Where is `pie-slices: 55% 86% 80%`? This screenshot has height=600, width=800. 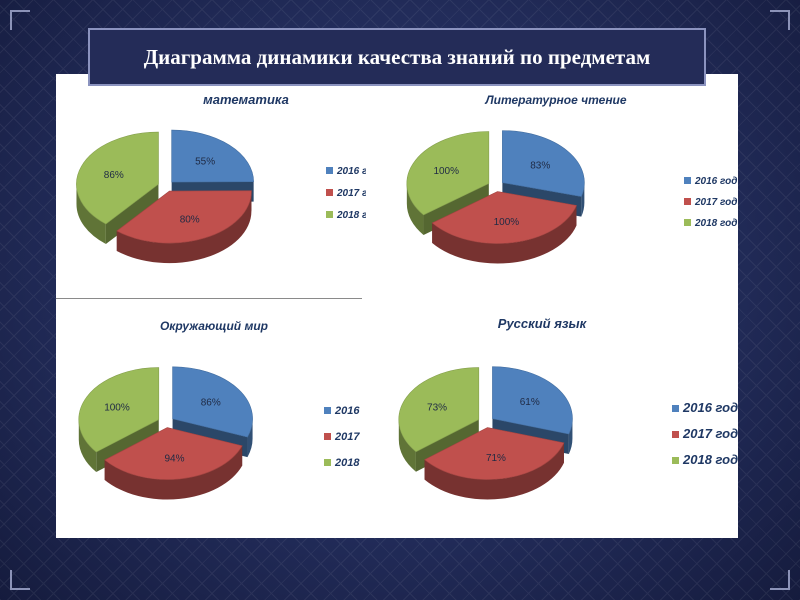
pie-slices: 55% 86% 80% is located at coordinates (165, 196).